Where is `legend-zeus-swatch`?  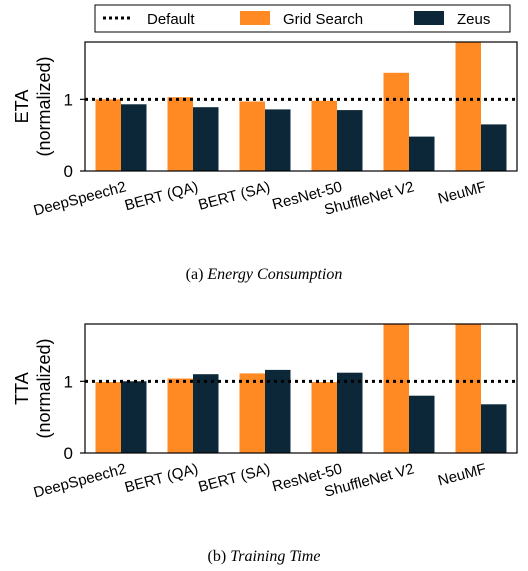
legend-zeus-swatch is located at coordinates (429, 18).